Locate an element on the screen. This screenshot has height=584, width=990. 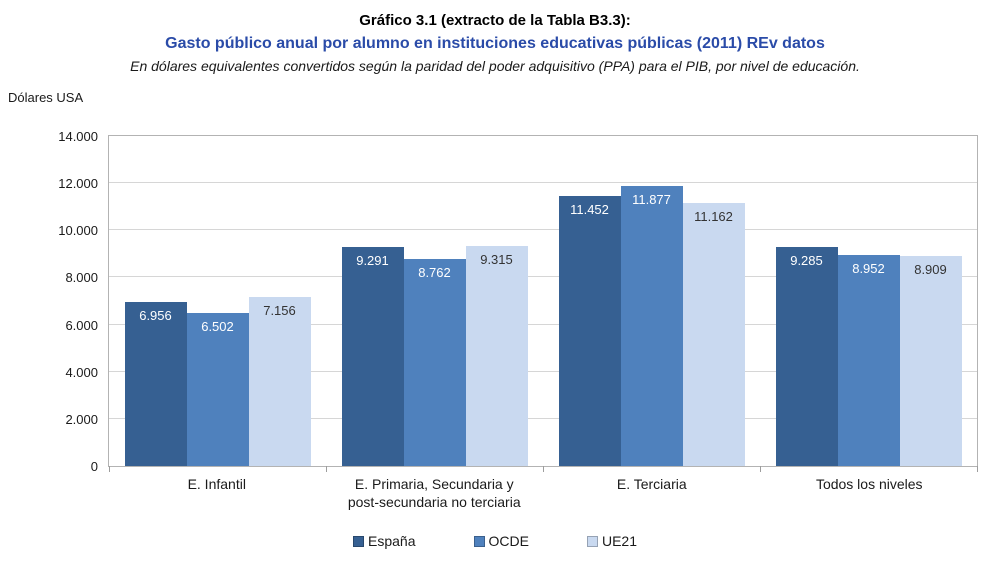
bar-group: 6.956 6.502 7.156 is located at coordinates (217, 301).